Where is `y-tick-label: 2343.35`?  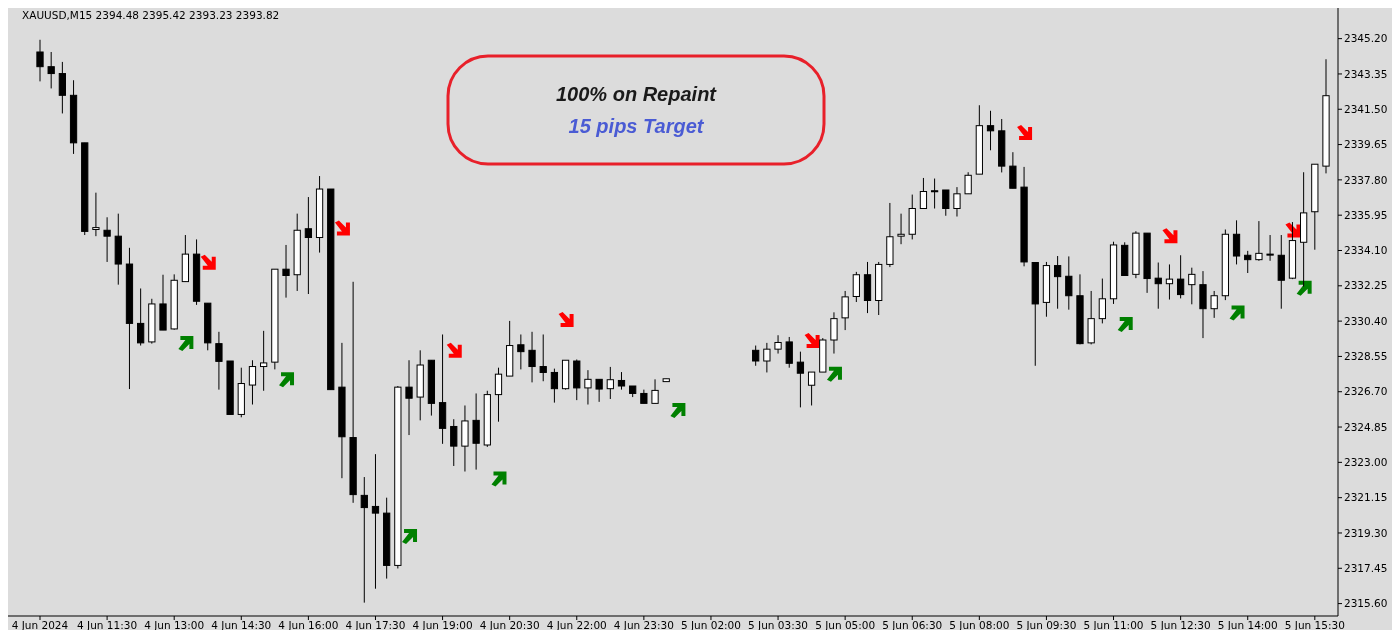
y-tick-label: 2343.35 is located at coordinates (1366, 73).